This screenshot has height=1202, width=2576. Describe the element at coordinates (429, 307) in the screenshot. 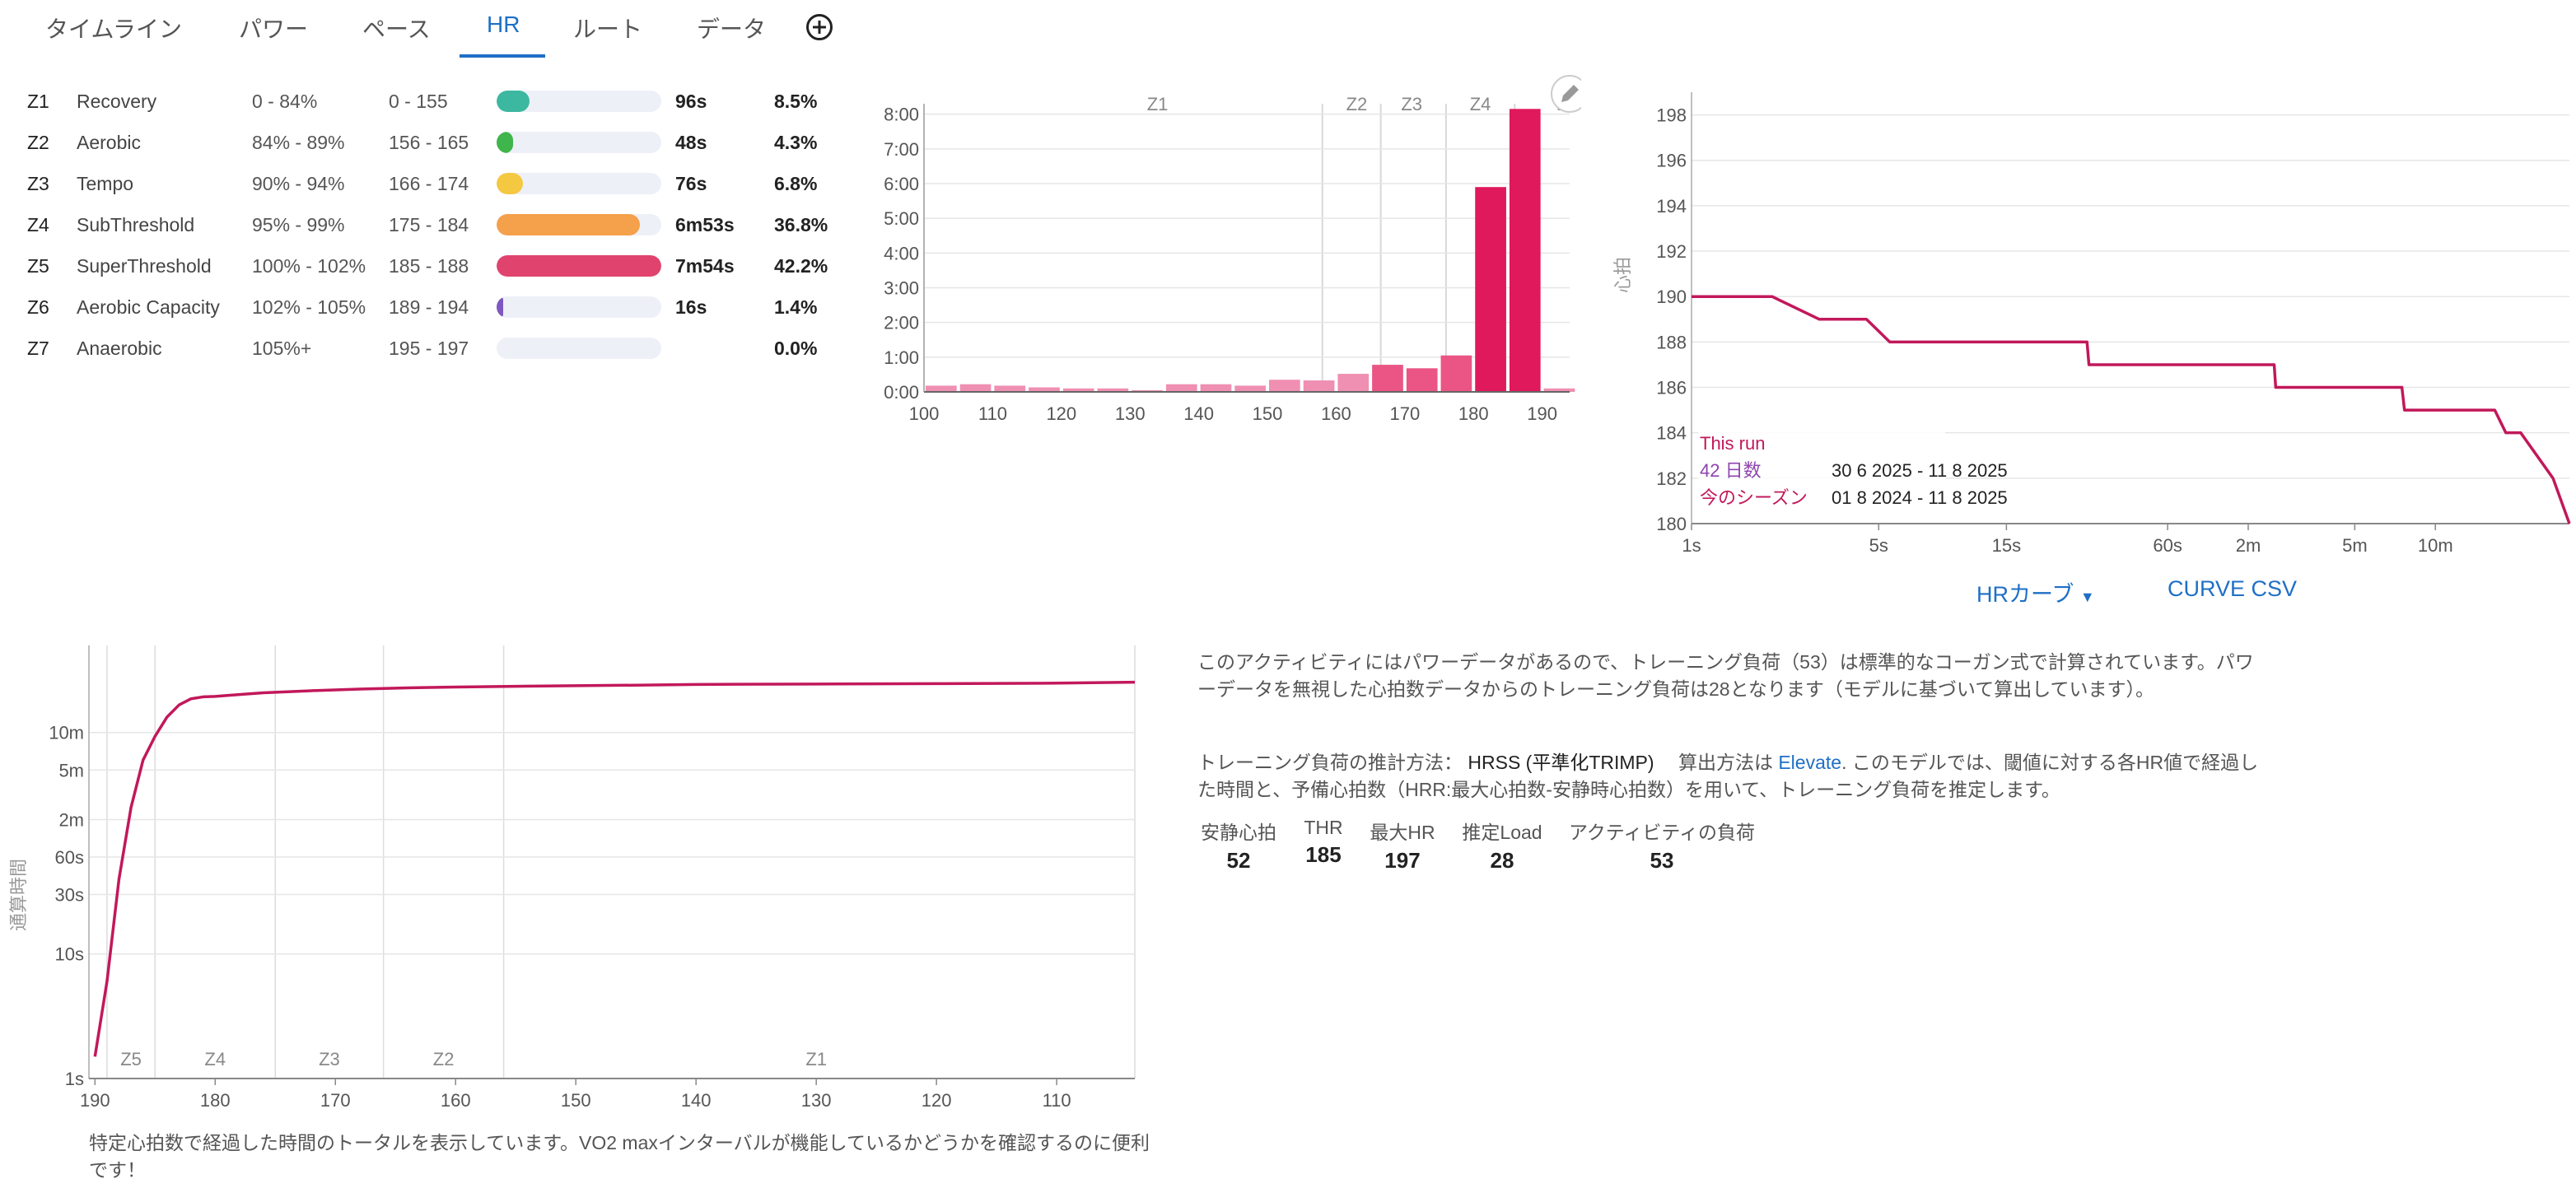

I see `zone-bpm-range: 189 - 194` at that location.